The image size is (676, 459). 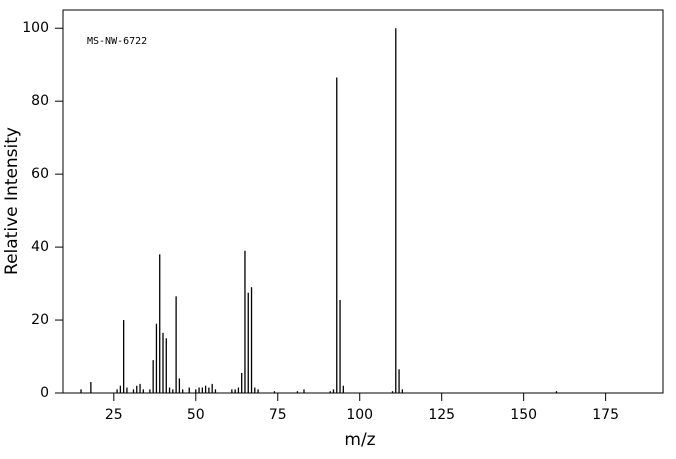 What do you see at coordinates (359, 440) in the screenshot?
I see `x-axis-label: m/z` at bounding box center [359, 440].